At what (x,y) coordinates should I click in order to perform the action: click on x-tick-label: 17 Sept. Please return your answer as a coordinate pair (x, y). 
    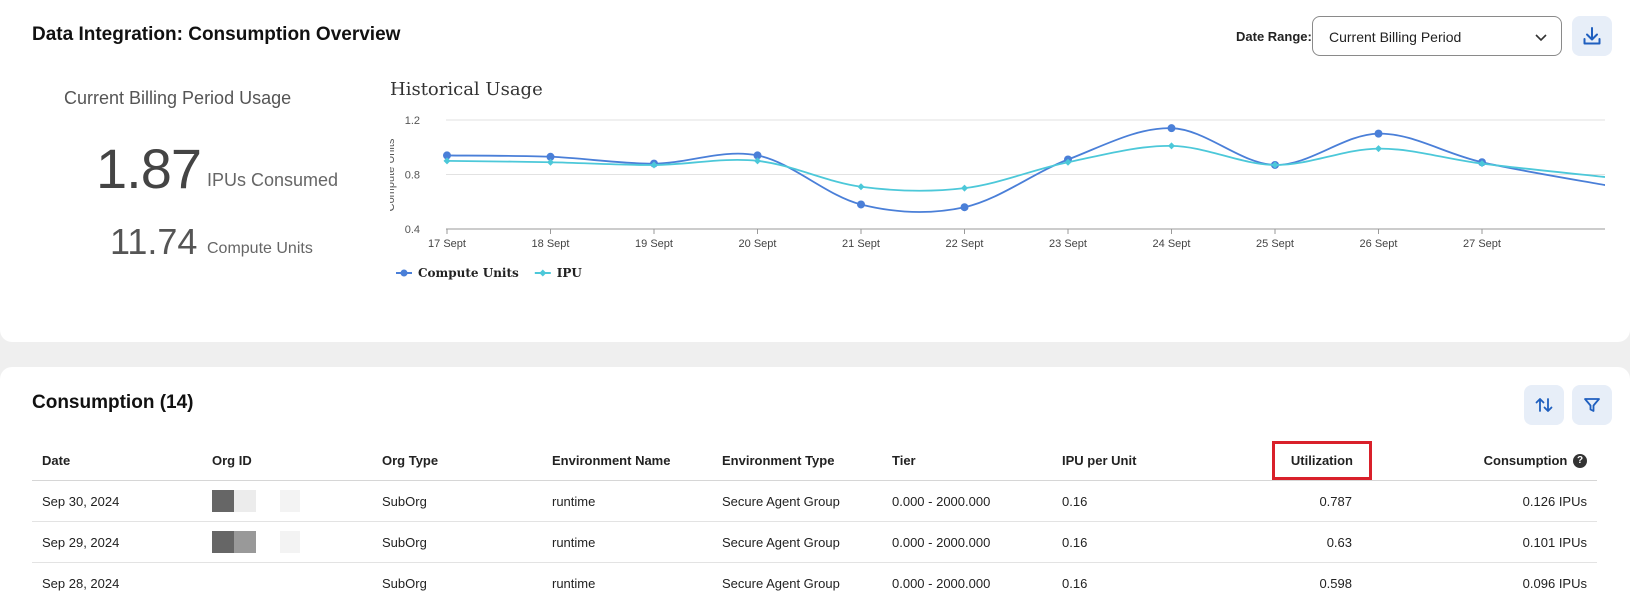
    Looking at the image, I should click on (447, 244).